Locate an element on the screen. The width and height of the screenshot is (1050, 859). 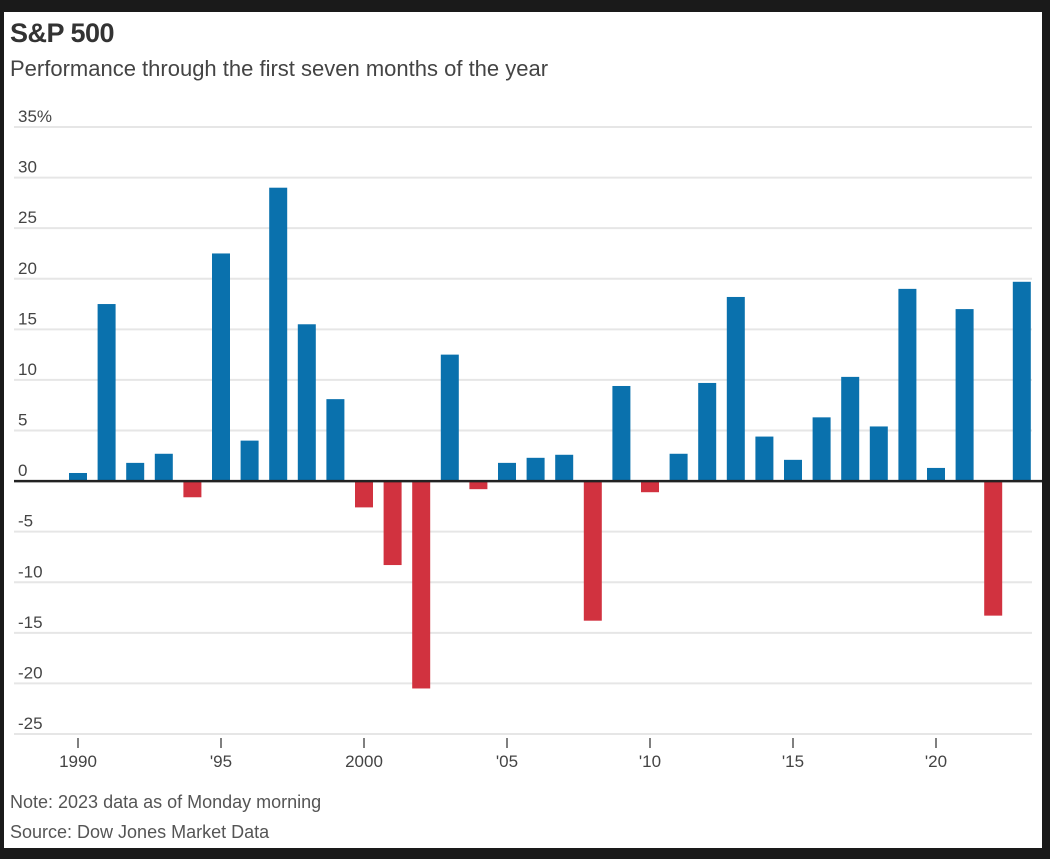
bar-1998 is located at coordinates (306, 403).